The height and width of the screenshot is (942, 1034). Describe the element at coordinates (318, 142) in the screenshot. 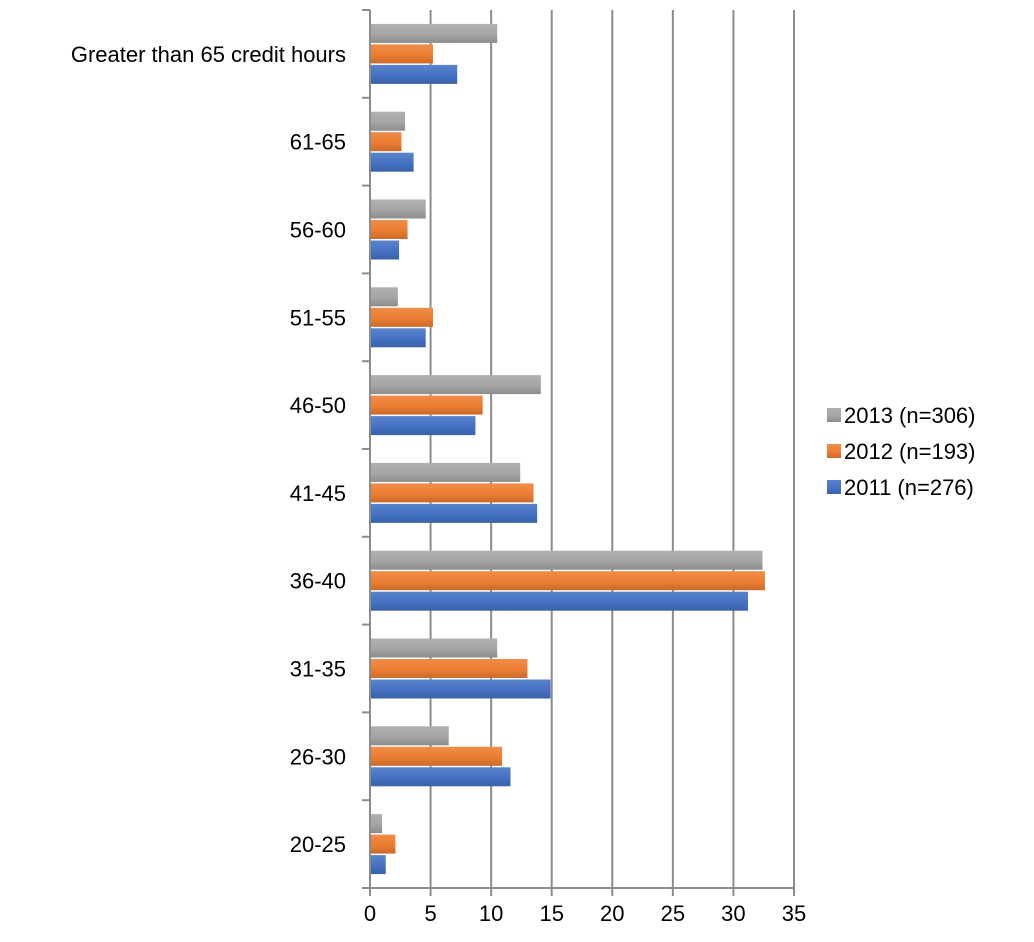

I see `y-tick-label: 61-65` at that location.